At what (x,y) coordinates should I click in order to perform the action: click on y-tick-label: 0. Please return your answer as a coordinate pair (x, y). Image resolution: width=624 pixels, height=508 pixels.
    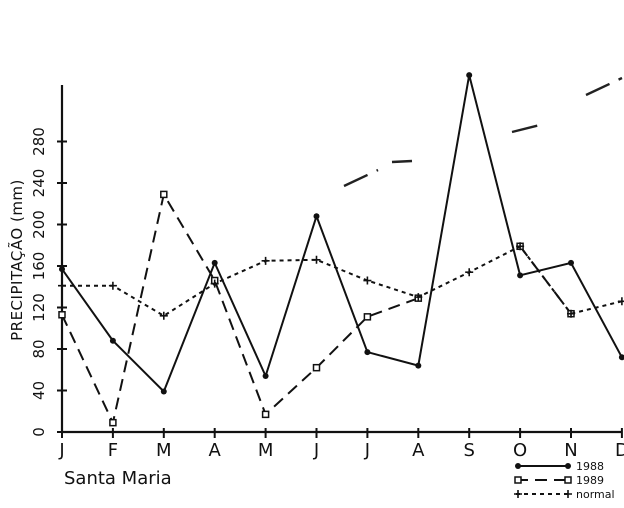
    Looking at the image, I should click on (39, 432).